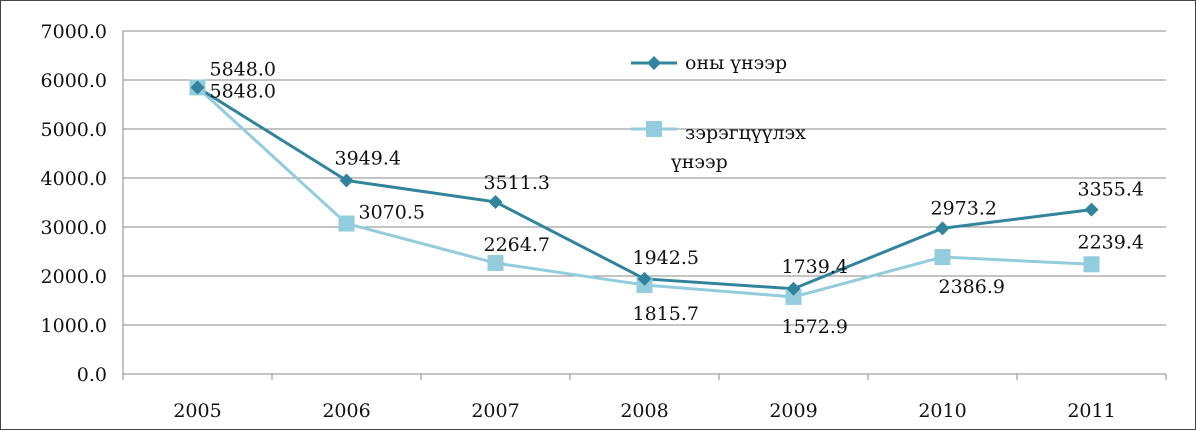  What do you see at coordinates (644, 411) in the screenshot?
I see `x-tick-label: 2008` at bounding box center [644, 411].